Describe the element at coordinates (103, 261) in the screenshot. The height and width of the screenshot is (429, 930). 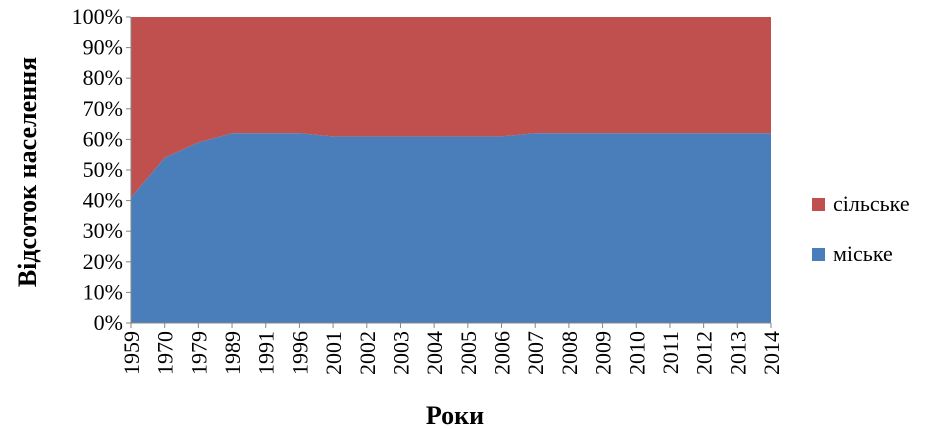
I see `y-tick-label: 20%` at that location.